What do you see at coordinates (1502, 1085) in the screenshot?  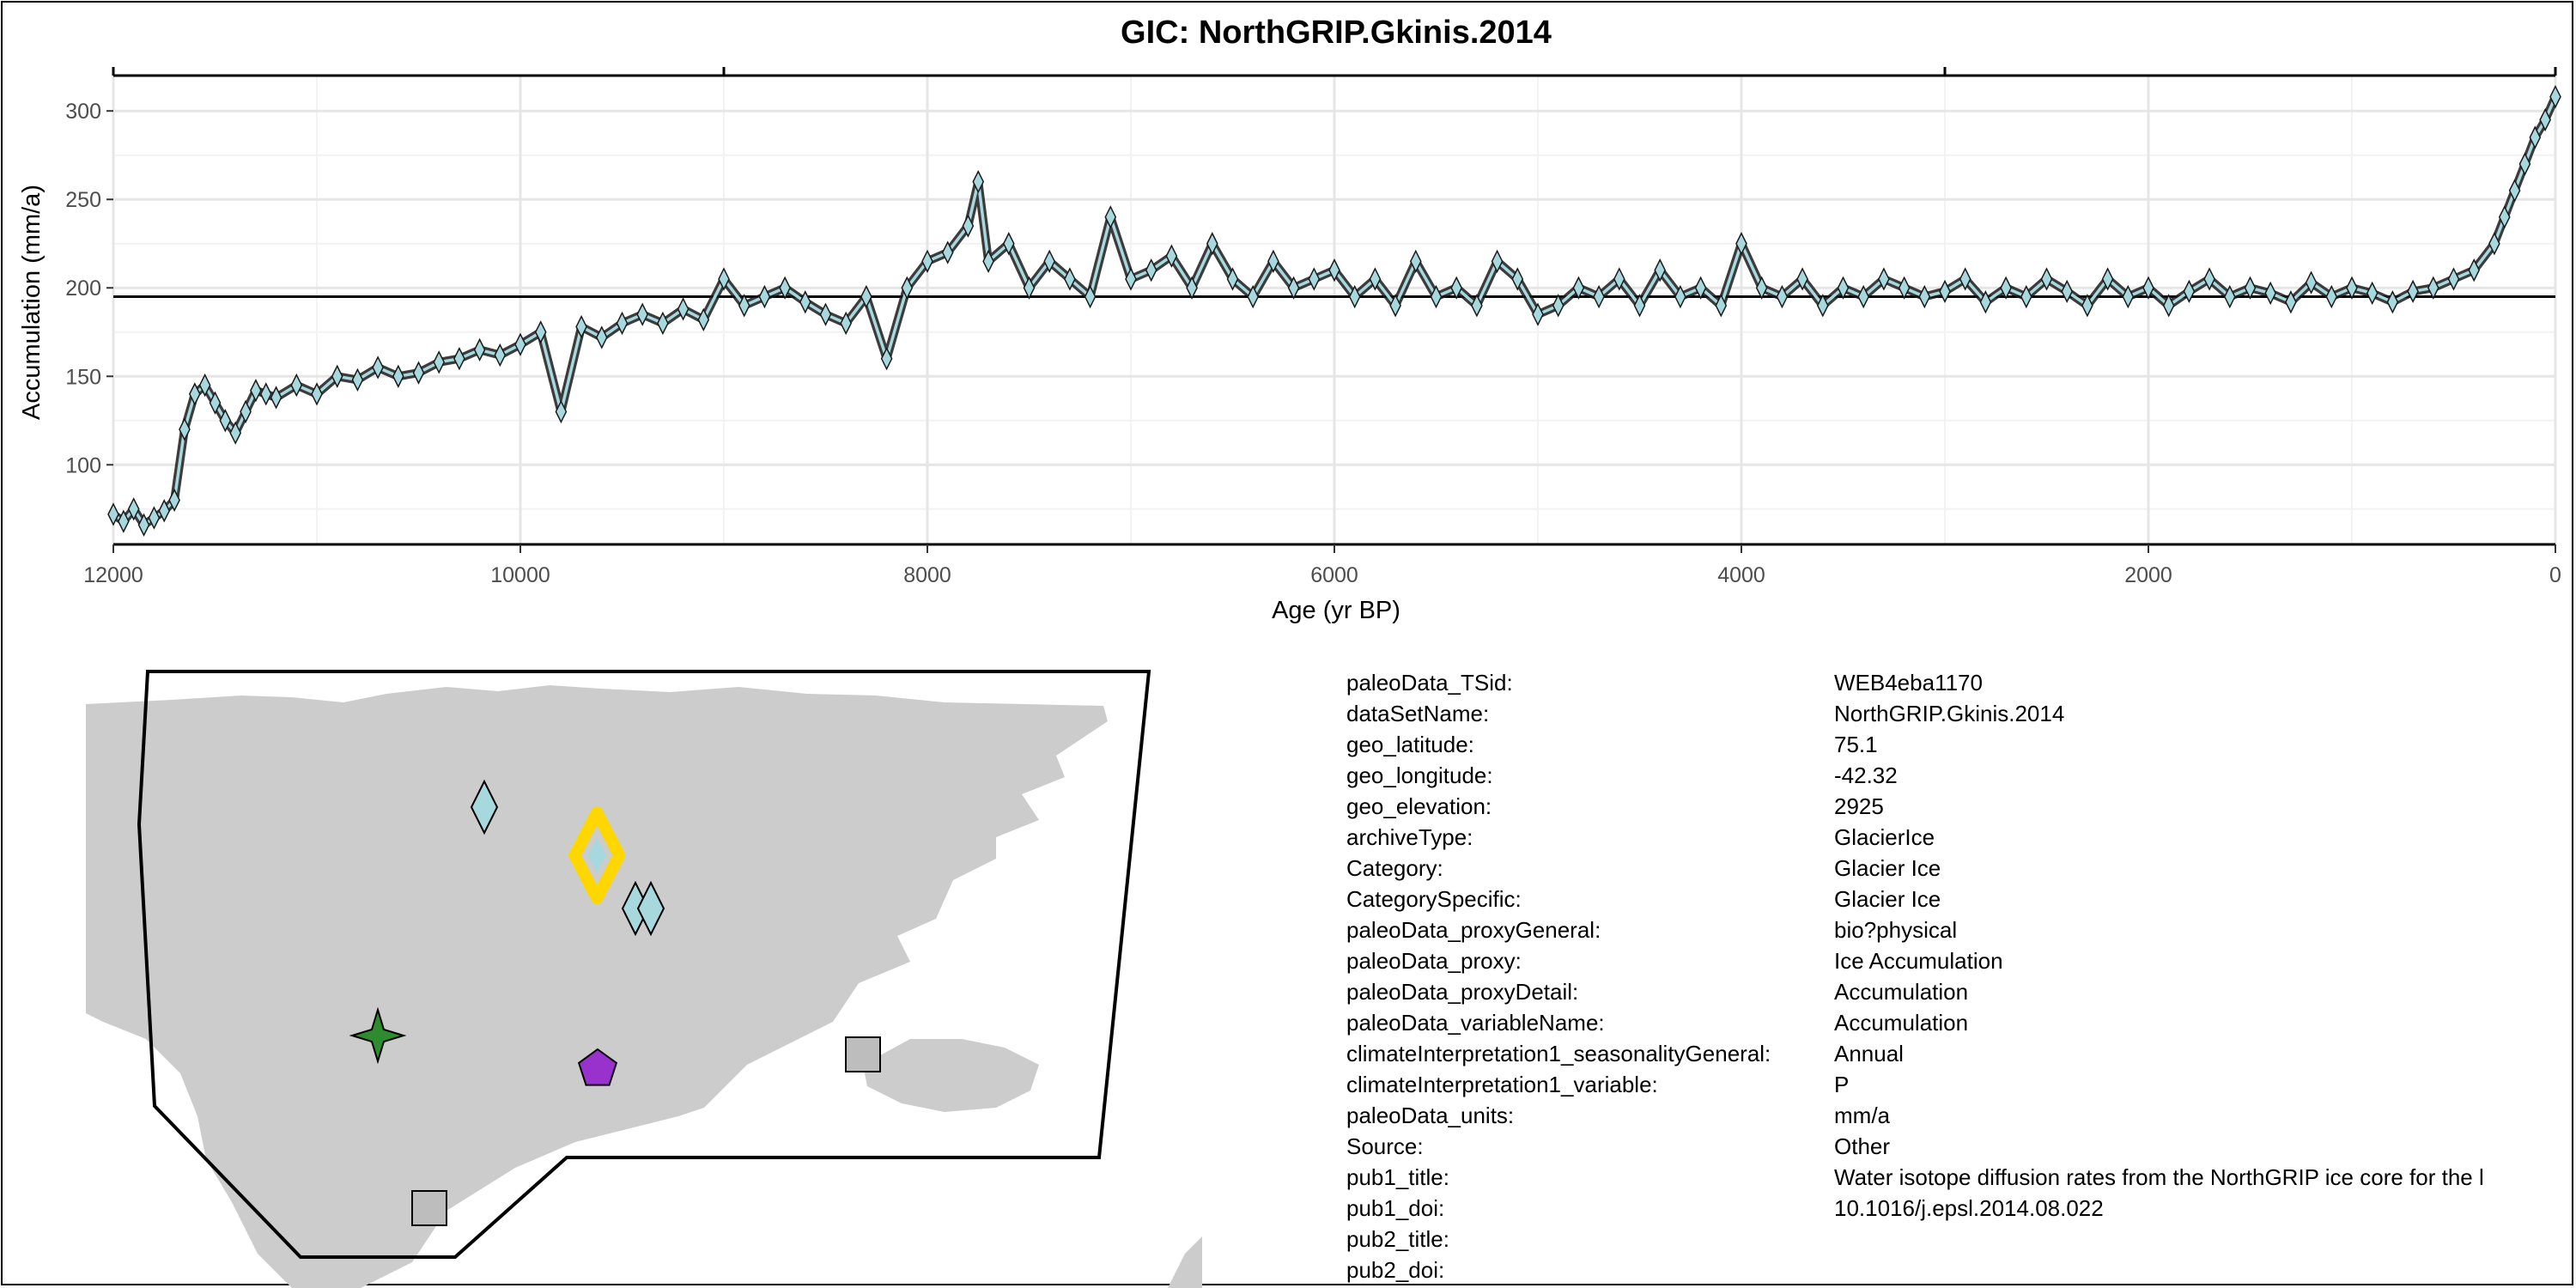 I see `metadata-key: climateInterpretation1_variable:` at bounding box center [1502, 1085].